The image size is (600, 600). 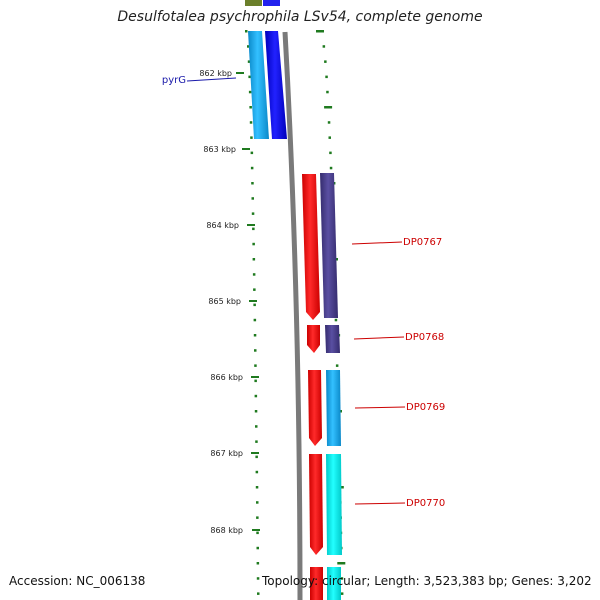 What do you see at coordinates (425, 503) in the screenshot?
I see `gene-label-text: DP0770` at bounding box center [425, 503].